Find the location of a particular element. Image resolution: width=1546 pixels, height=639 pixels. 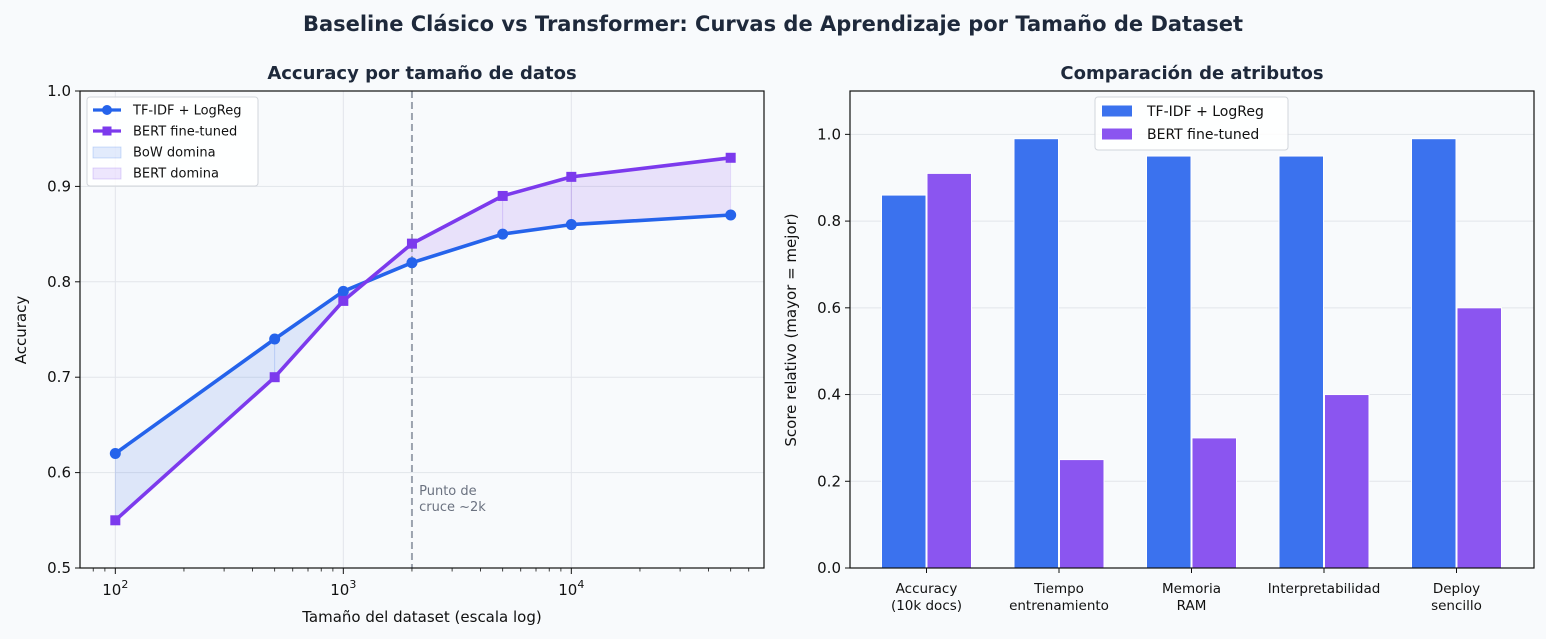

legend-label: BERT domina is located at coordinates (176, 174).